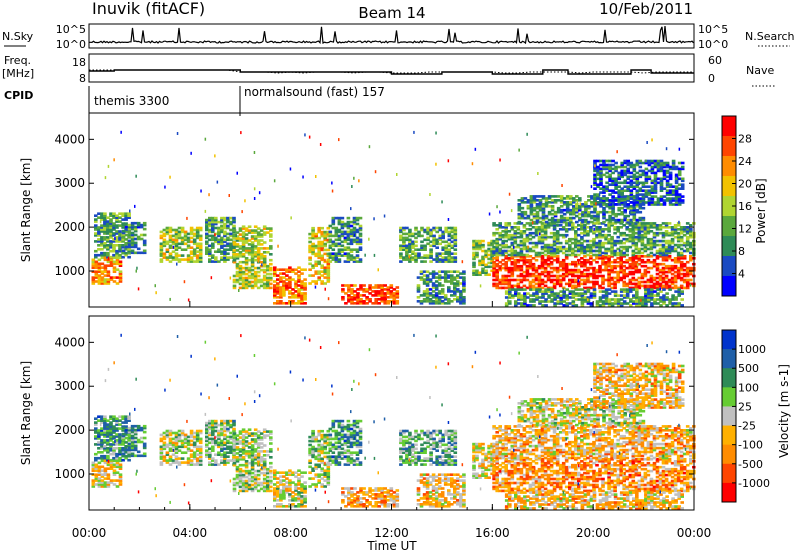 Image resolution: width=800 pixels, height=554 pixels. I want to click on noise-left-tick-bottom: 10^0, so click(71, 44).